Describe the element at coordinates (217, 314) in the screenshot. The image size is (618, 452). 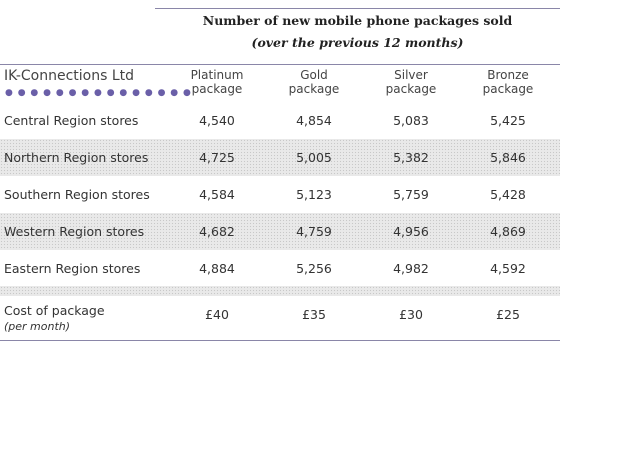
I see `cost-value: £40` at that location.